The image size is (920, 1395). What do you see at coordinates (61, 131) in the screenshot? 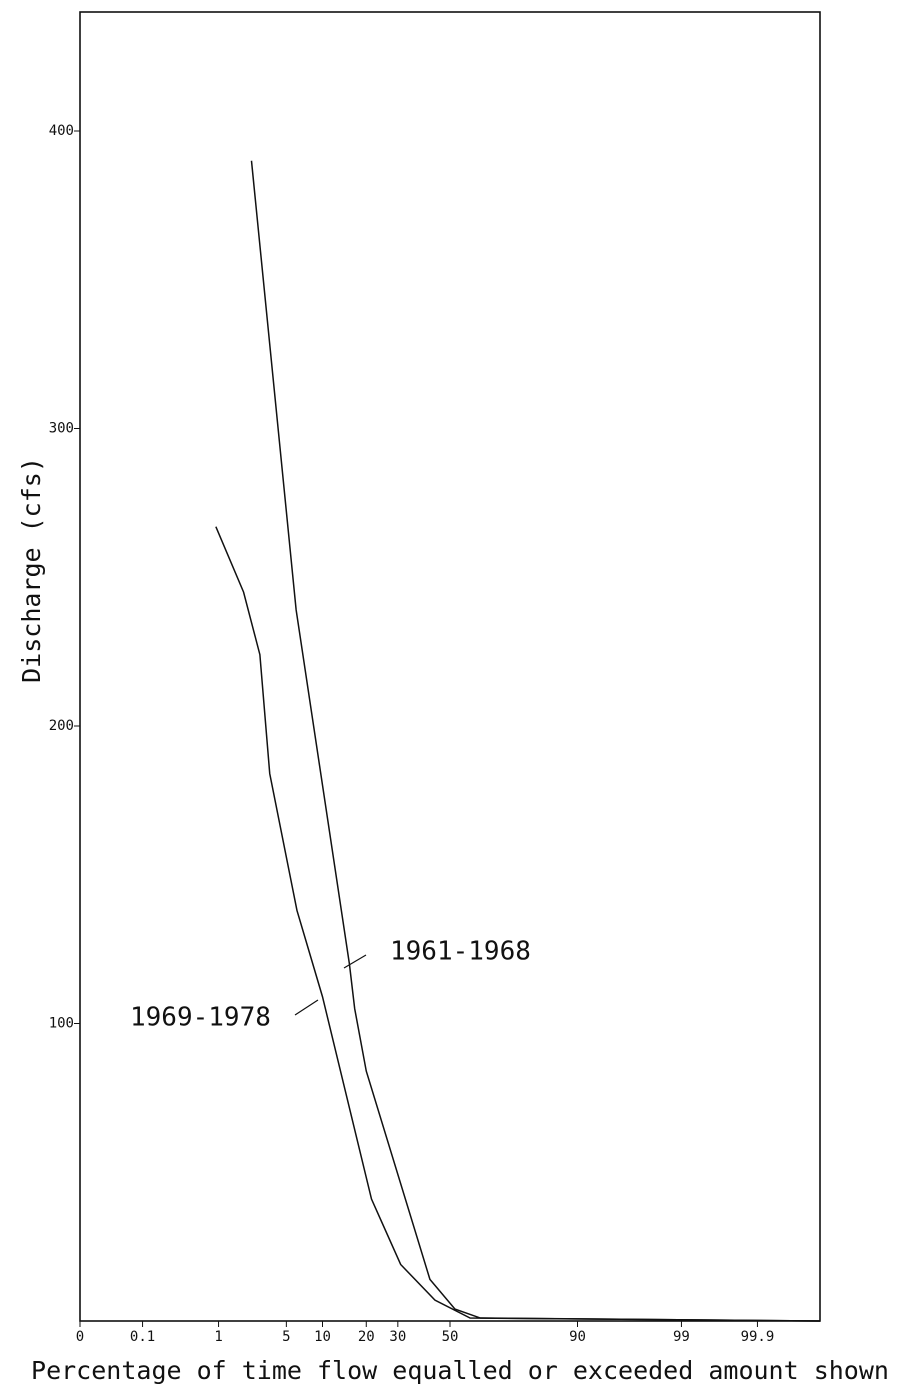
I see `y-tick-label: 400` at bounding box center [61, 131].